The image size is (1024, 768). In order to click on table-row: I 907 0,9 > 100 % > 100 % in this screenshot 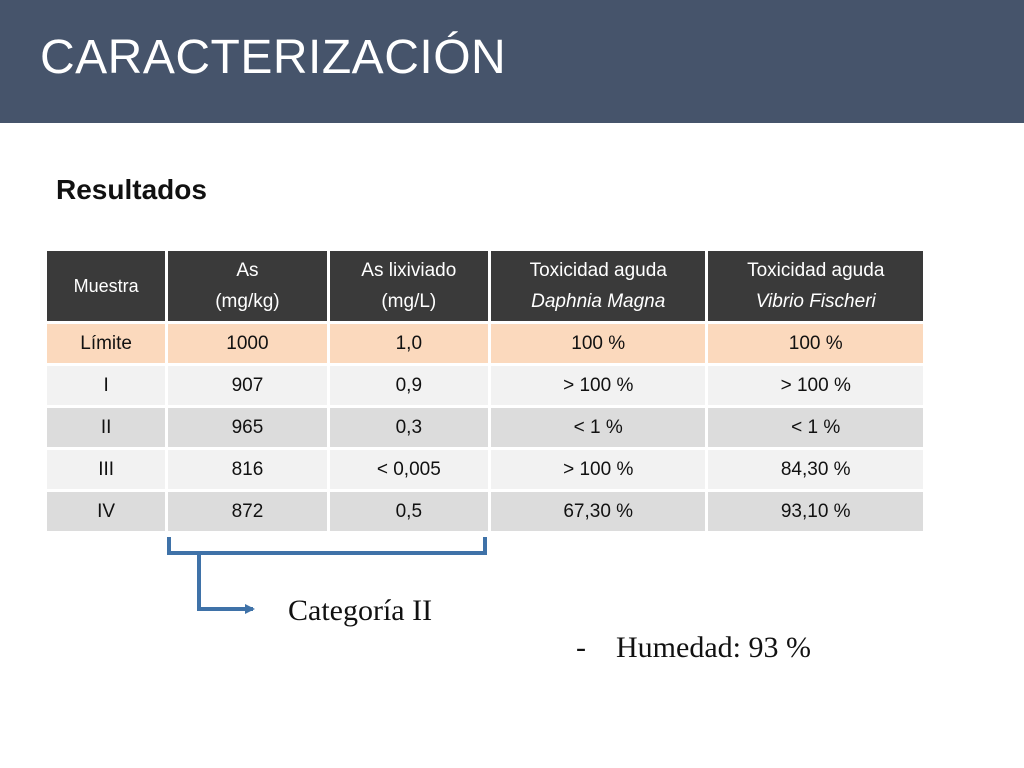, I will do `click(485, 387)`.